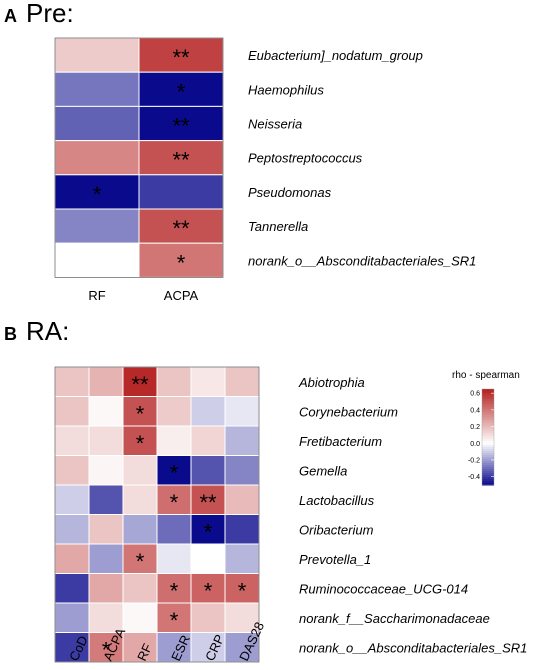 Image resolution: width=536 pixels, height=670 pixels. What do you see at coordinates (139, 157) in the screenshot?
I see `heatmap-frame` at bounding box center [139, 157].